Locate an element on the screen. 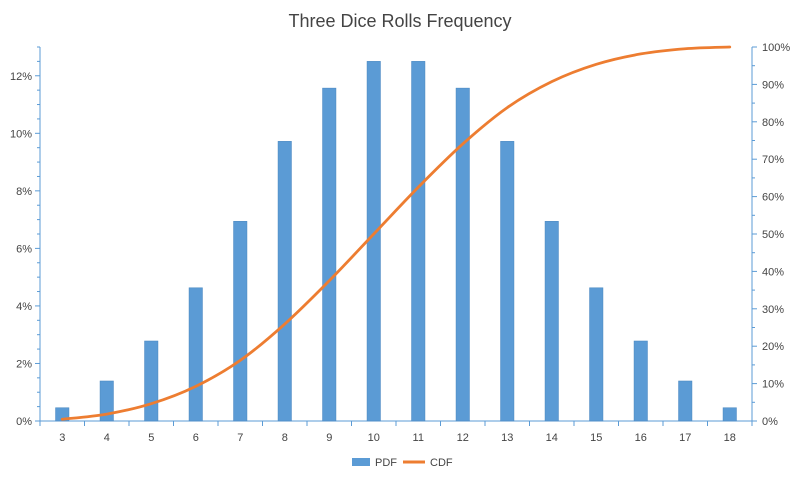  x-tick-label: 14 is located at coordinates (552, 438).